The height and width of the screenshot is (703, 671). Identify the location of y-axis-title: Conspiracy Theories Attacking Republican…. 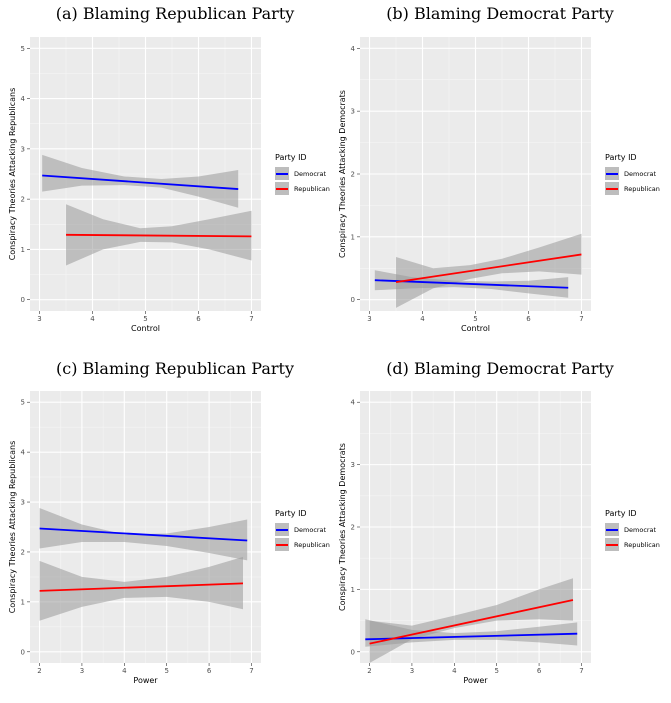
(12, 174).